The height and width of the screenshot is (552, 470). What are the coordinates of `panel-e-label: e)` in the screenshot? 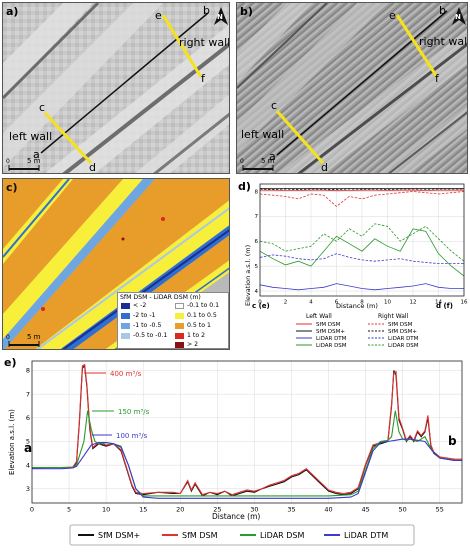 It's located at (10, 362).